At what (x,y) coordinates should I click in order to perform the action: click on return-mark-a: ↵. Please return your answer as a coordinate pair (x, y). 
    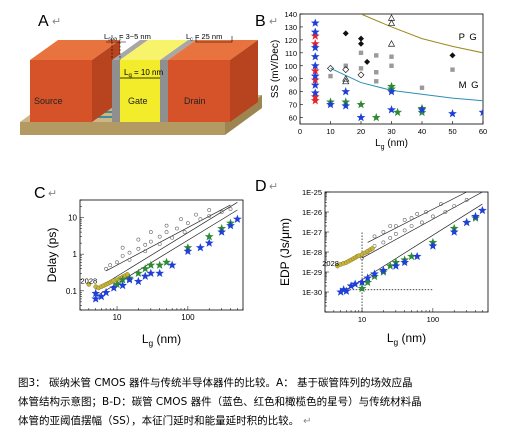
    Looking at the image, I should click on (56, 22).